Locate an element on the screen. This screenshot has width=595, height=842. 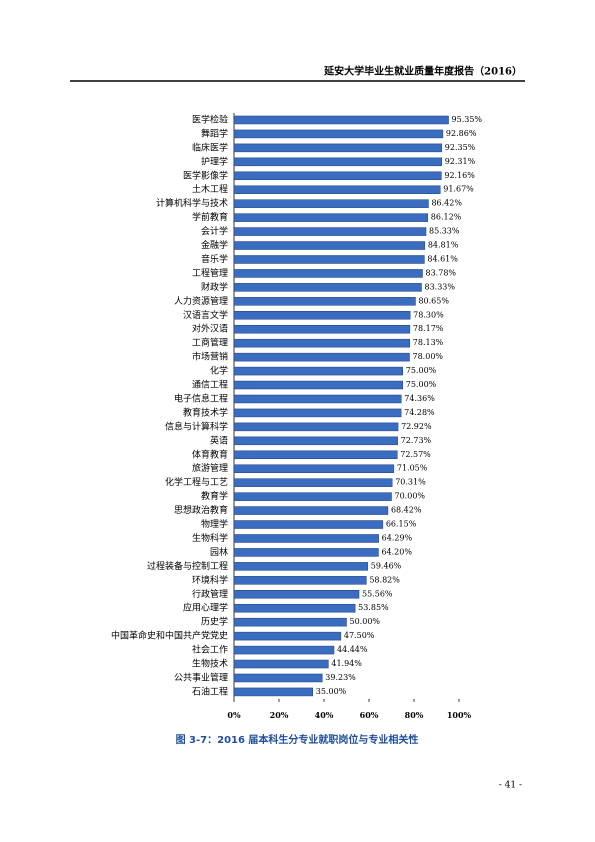
category-label: 行政管理 is located at coordinates (210, 594).